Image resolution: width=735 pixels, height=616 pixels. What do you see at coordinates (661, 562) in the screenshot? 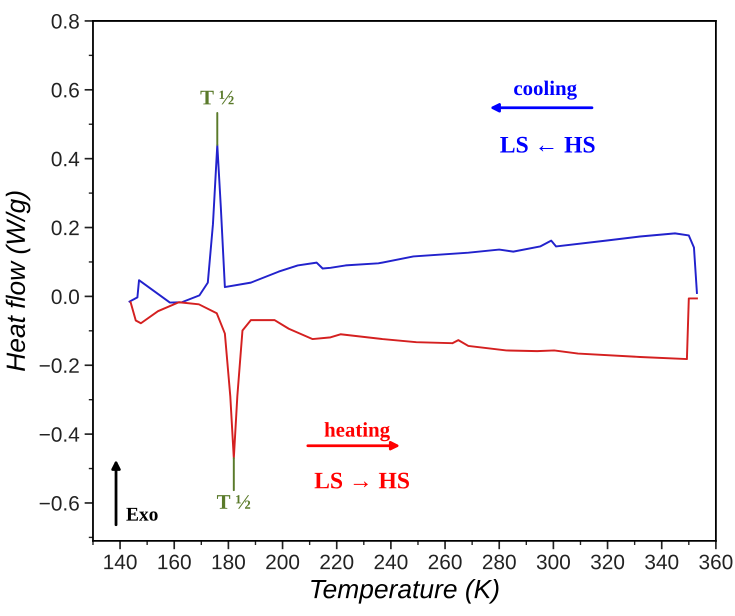
I see `x-tick-label: 340` at bounding box center [661, 562].